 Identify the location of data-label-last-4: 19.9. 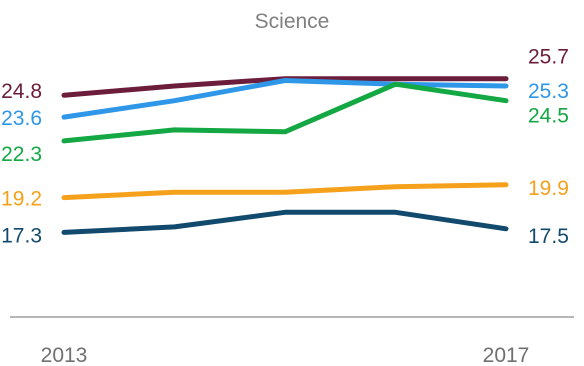
(548, 188).